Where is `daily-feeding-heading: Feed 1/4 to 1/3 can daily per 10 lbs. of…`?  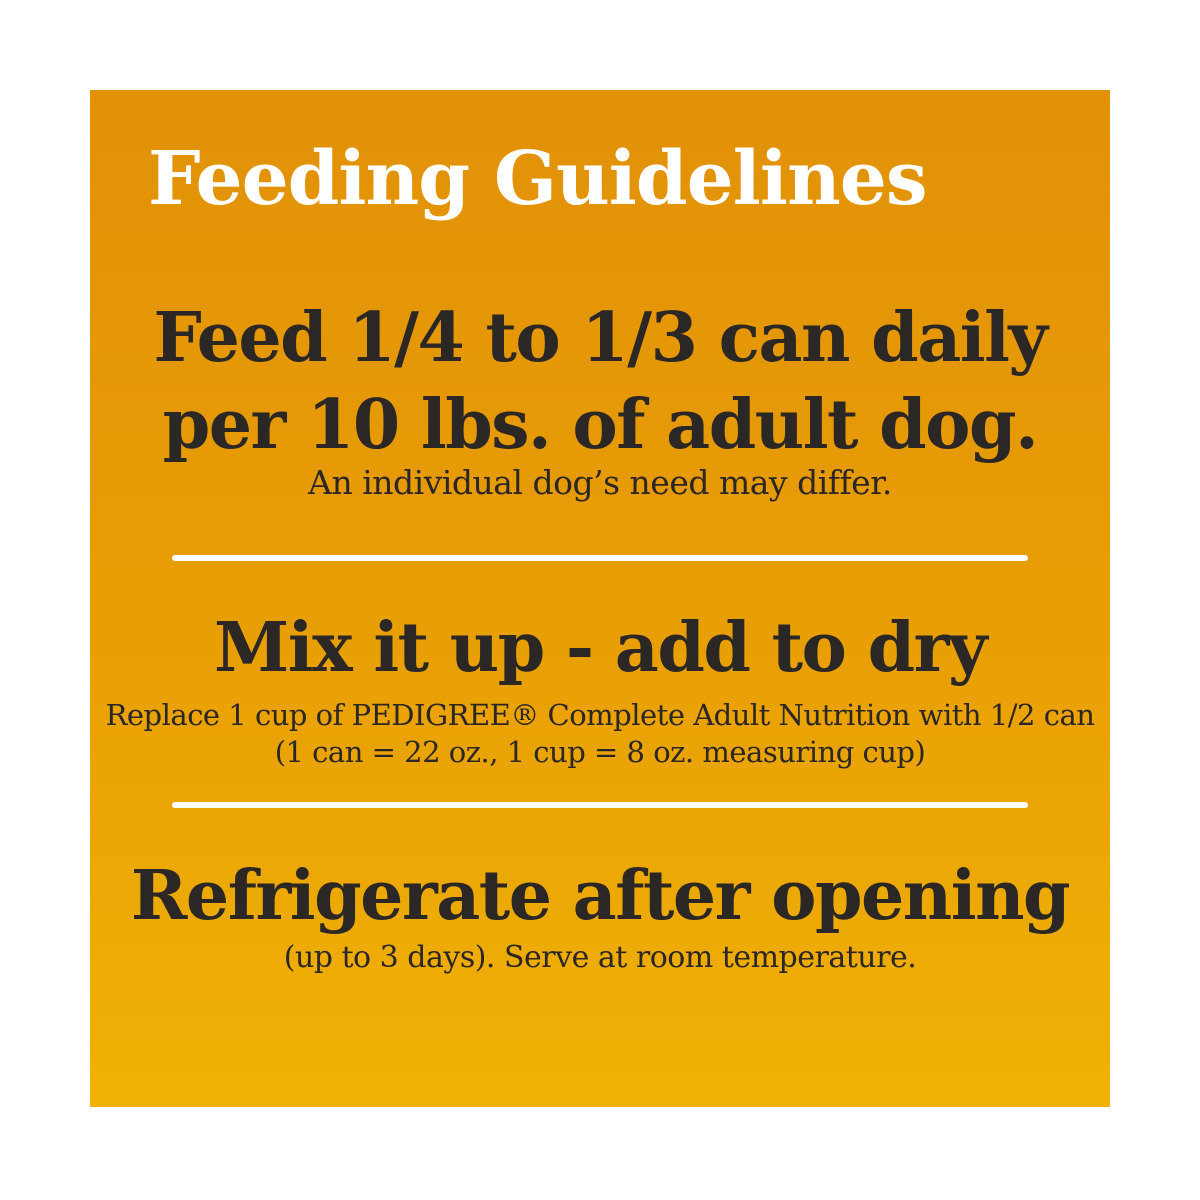
daily-feeding-heading: Feed 1/4 to 1/3 can daily per 10 lbs. of… is located at coordinates (600, 382).